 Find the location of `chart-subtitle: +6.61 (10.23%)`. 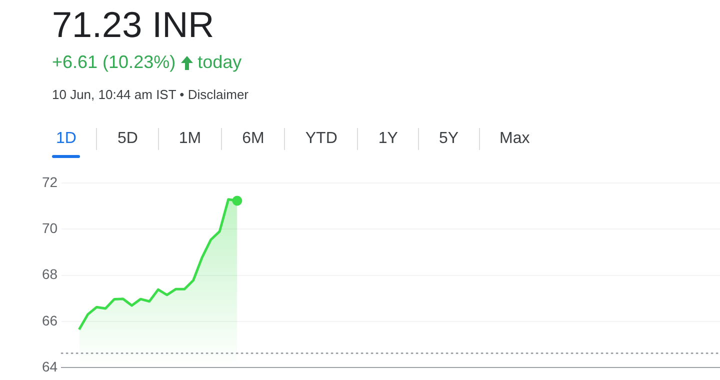

chart-subtitle: +6.61 (10.23%) is located at coordinates (114, 62).